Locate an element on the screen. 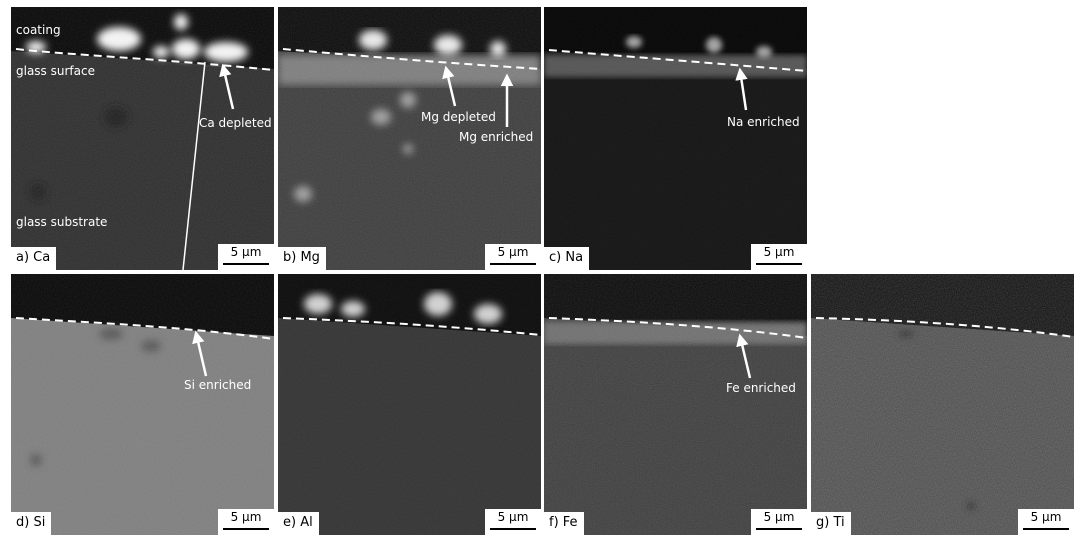 This screenshot has width=1077, height=535. panel-si: d) Si 5 µm is located at coordinates (142, 404).